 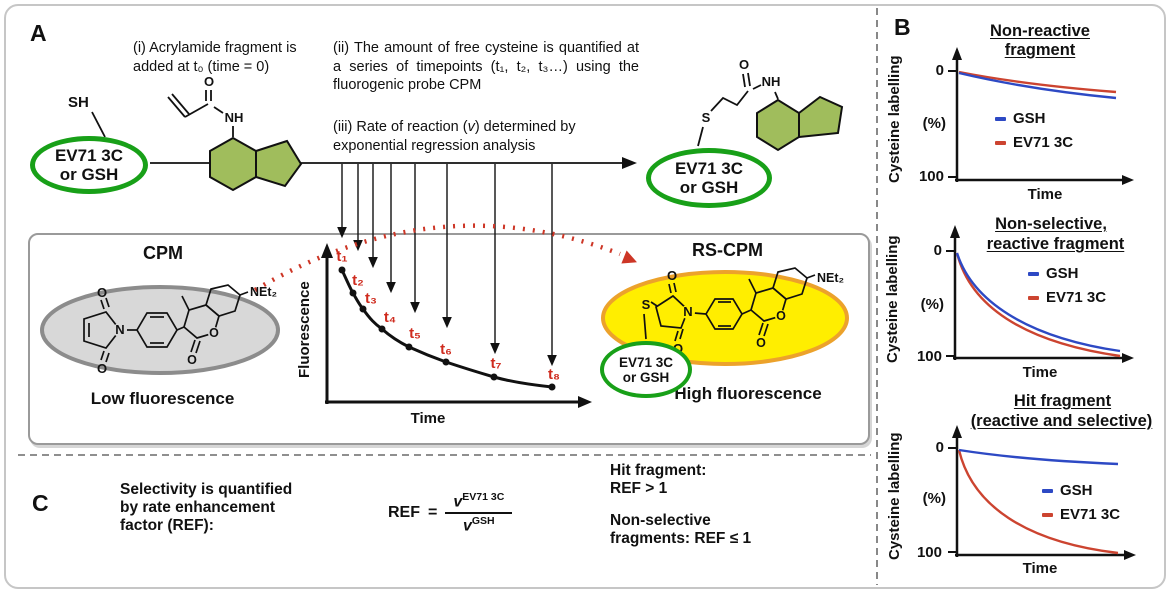 I want to click on plot-non-reactive, so click(x=1041, y=116).